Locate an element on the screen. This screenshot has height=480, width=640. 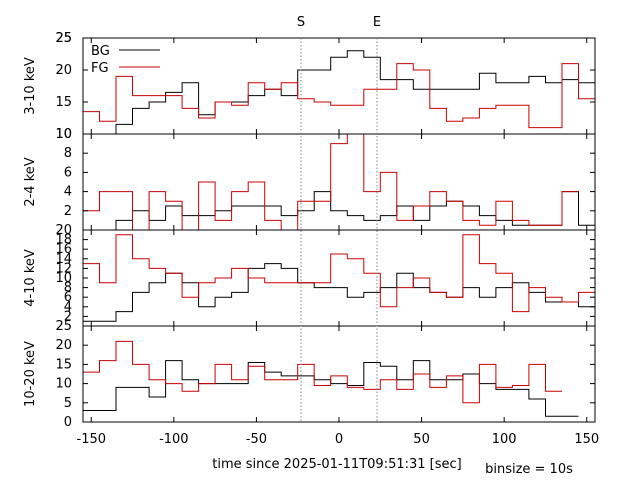
y-tick-label: 14 is located at coordinates (63, 259).